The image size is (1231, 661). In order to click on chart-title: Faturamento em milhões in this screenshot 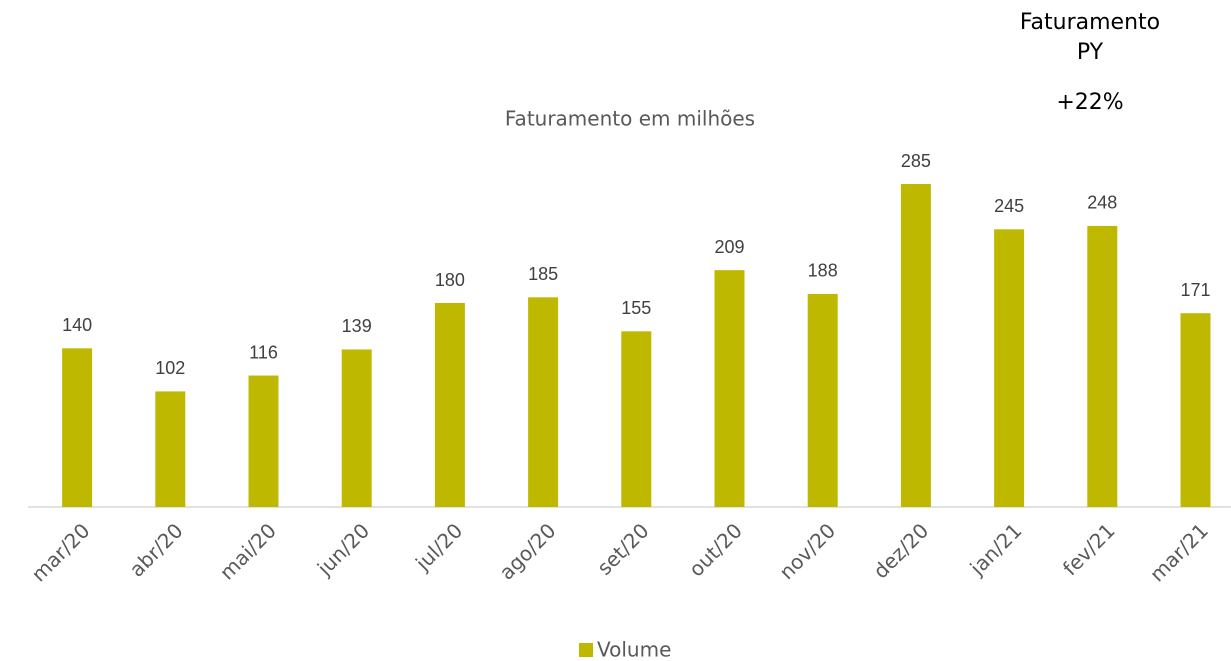, I will do `click(630, 119)`.